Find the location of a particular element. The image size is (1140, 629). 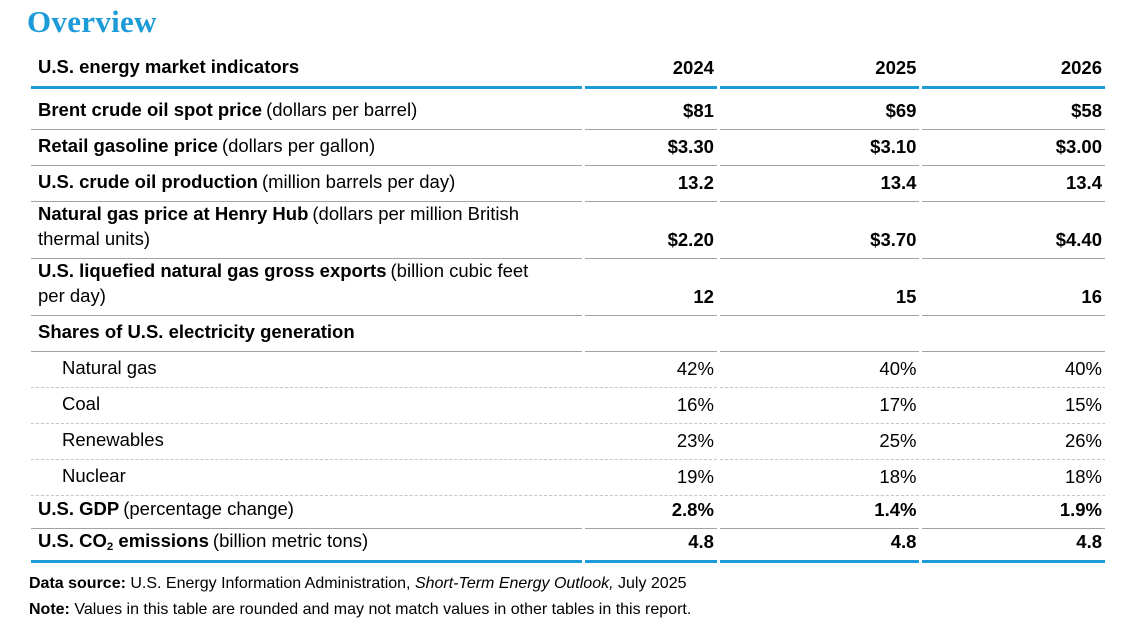

row-unit-line2: thermal units) is located at coordinates (94, 238).